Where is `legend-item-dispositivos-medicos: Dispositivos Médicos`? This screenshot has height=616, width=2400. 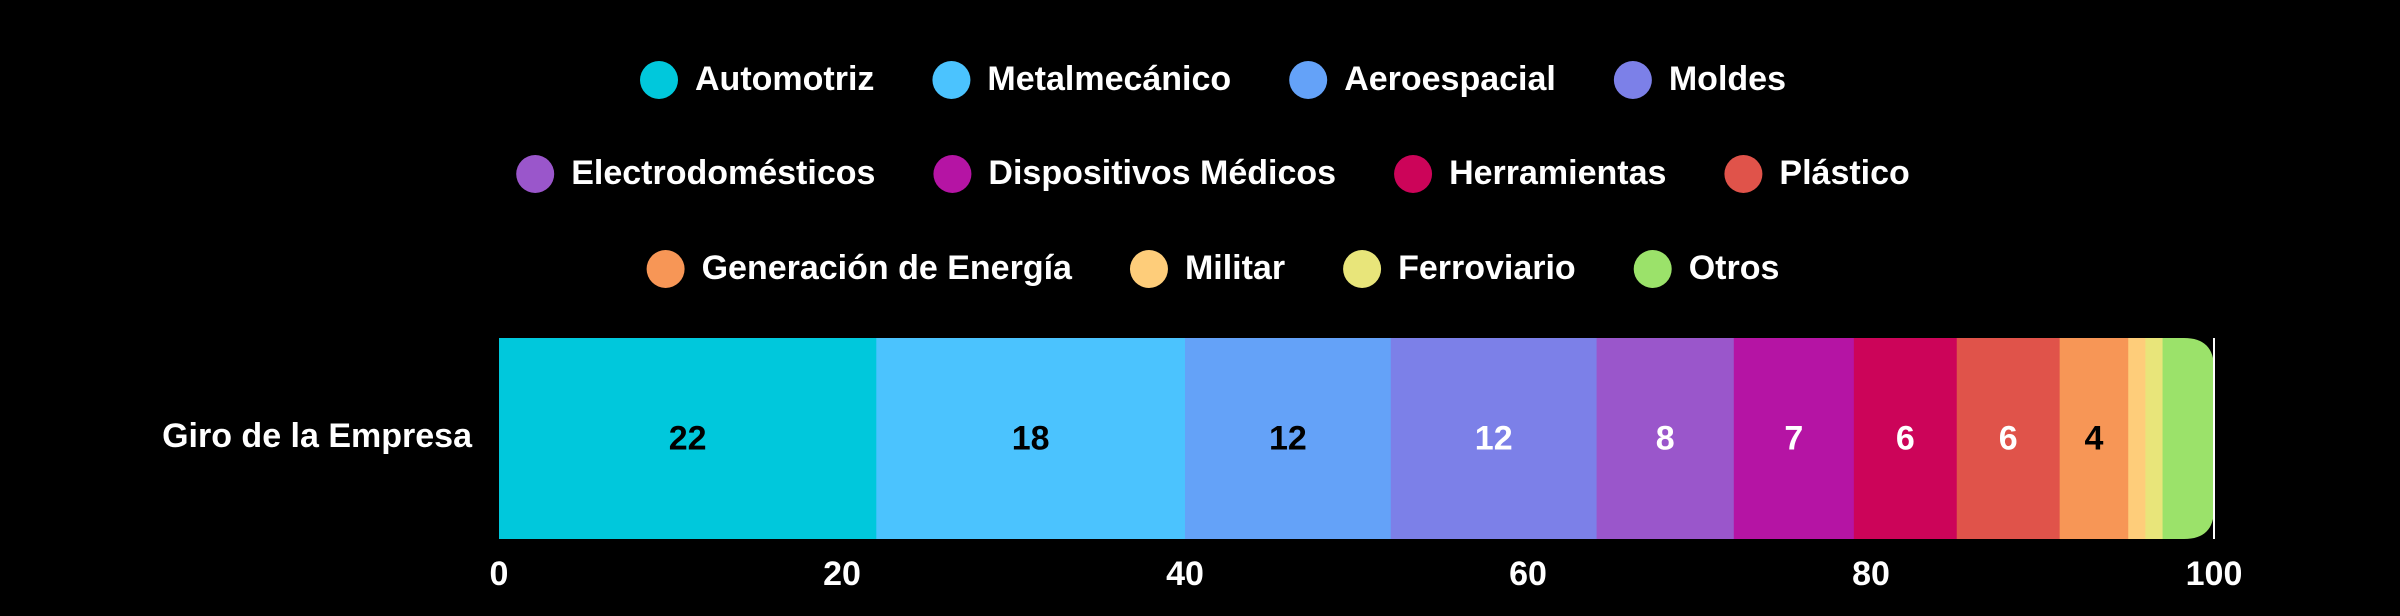
legend-item-dispositivos-medicos: Dispositivos Médicos is located at coordinates (1134, 173).